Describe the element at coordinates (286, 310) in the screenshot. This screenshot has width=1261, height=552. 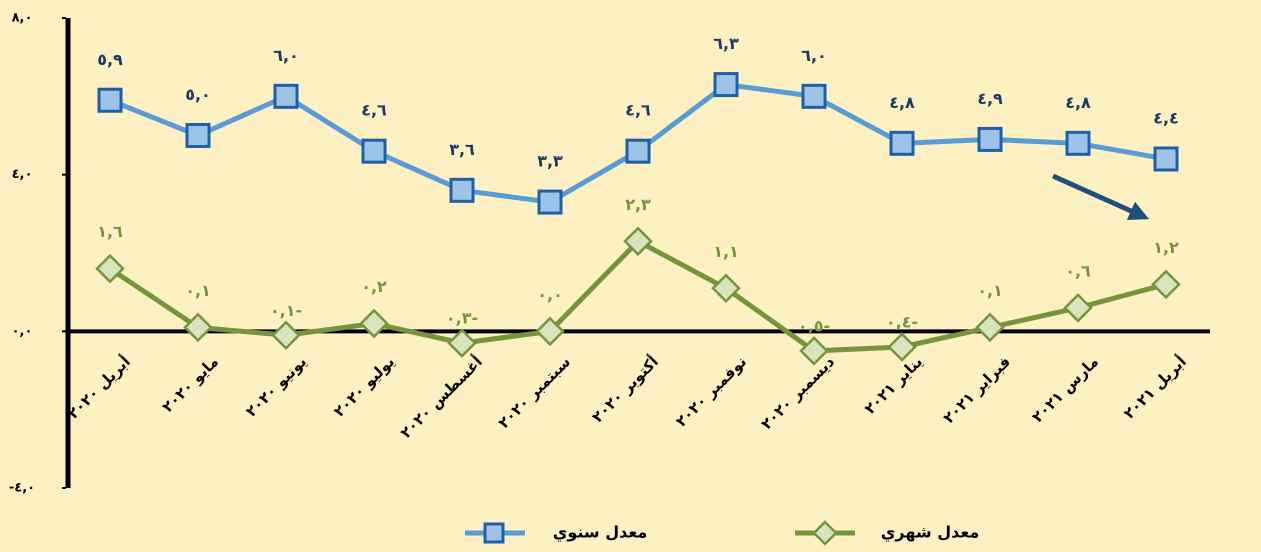
I see `data-label: ٠,١-` at that location.